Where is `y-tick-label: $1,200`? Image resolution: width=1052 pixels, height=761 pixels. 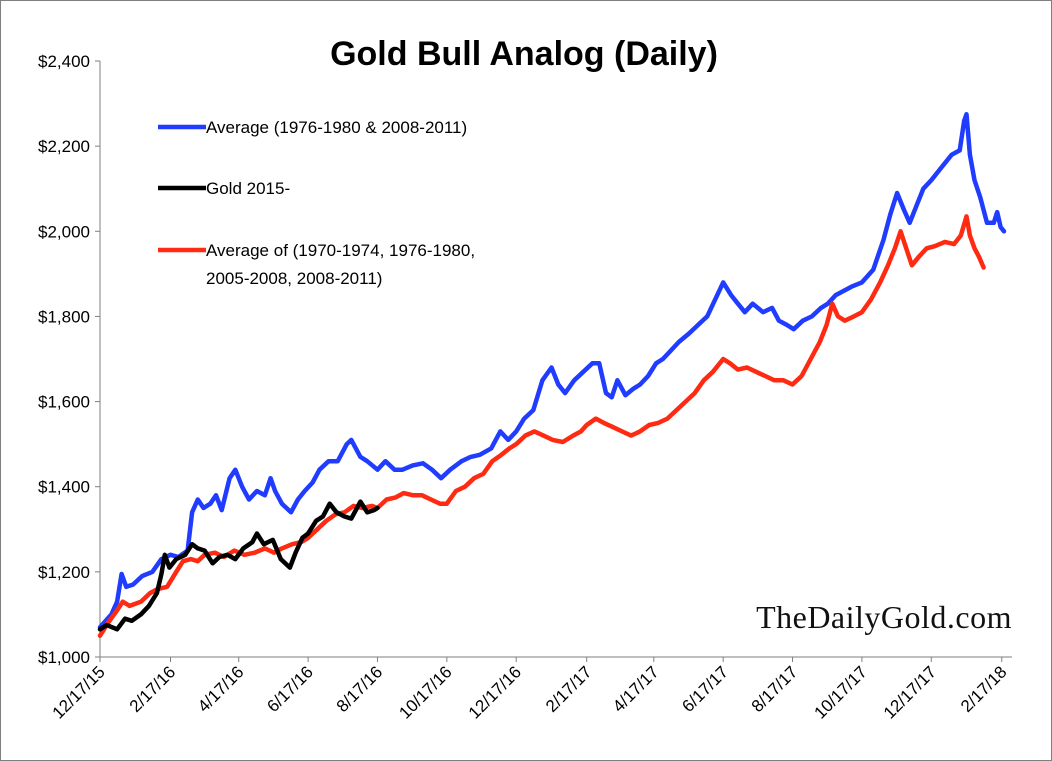
y-tick-label: $1,200 is located at coordinates (64, 572).